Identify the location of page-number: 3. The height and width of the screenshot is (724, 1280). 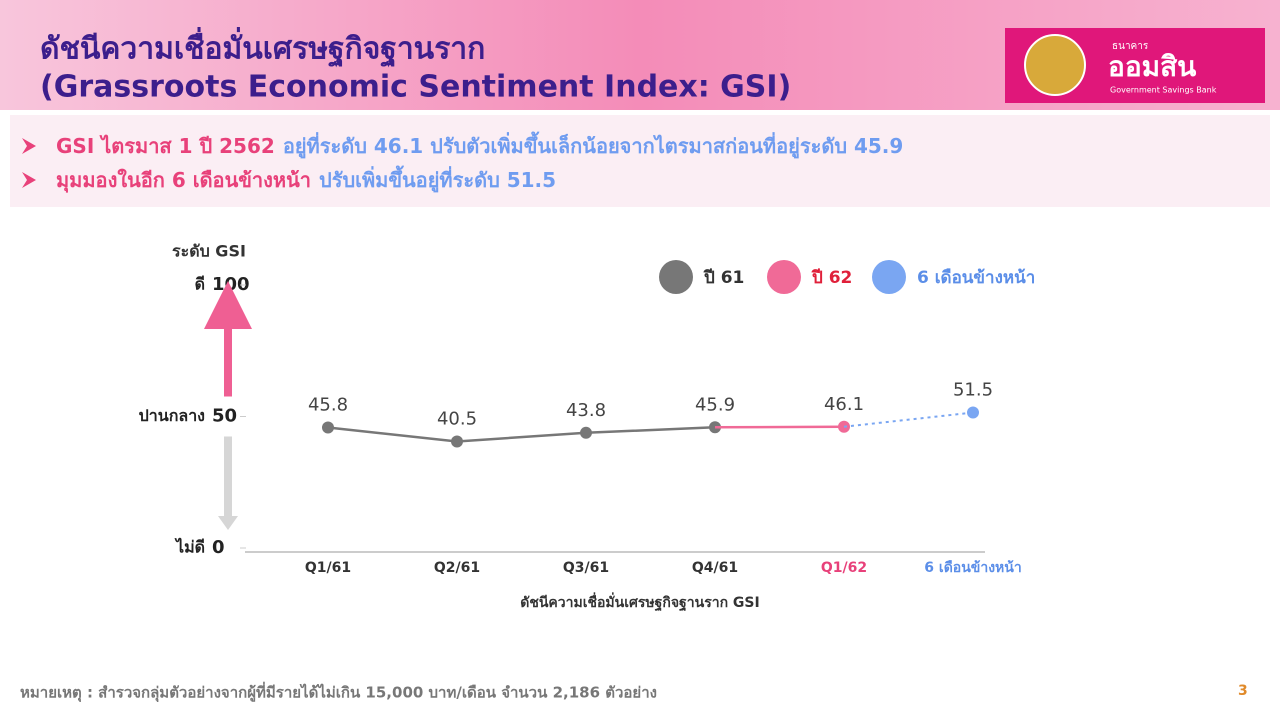
(1243, 691).